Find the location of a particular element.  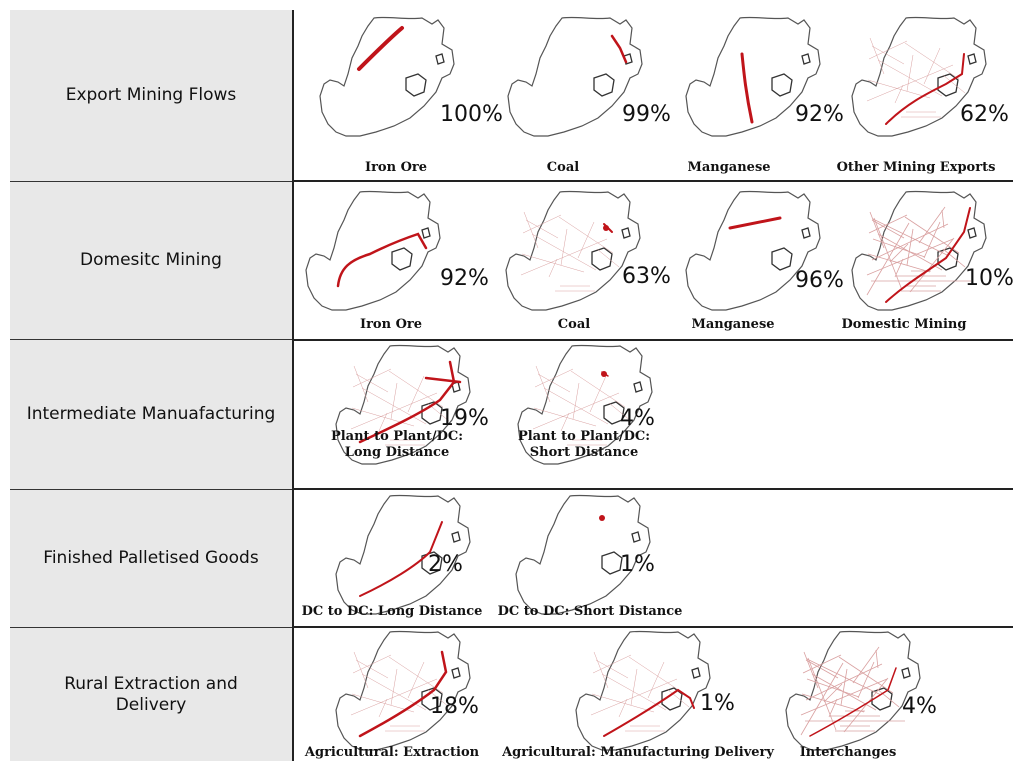

caption-line: DC to DC: Long Distance is located at coordinates (392, 611).